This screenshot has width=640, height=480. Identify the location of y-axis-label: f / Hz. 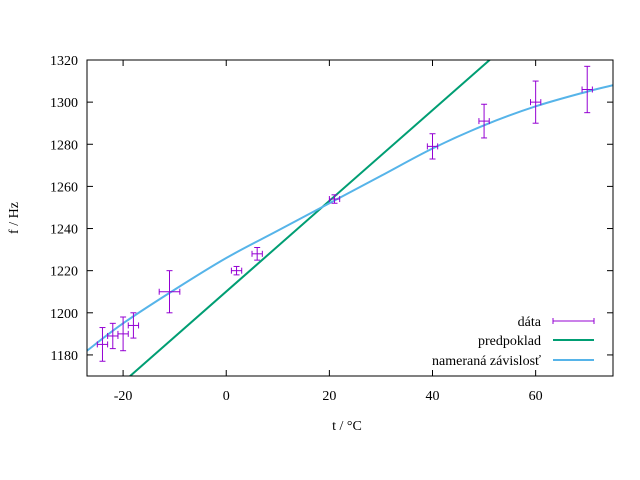
(14, 218).